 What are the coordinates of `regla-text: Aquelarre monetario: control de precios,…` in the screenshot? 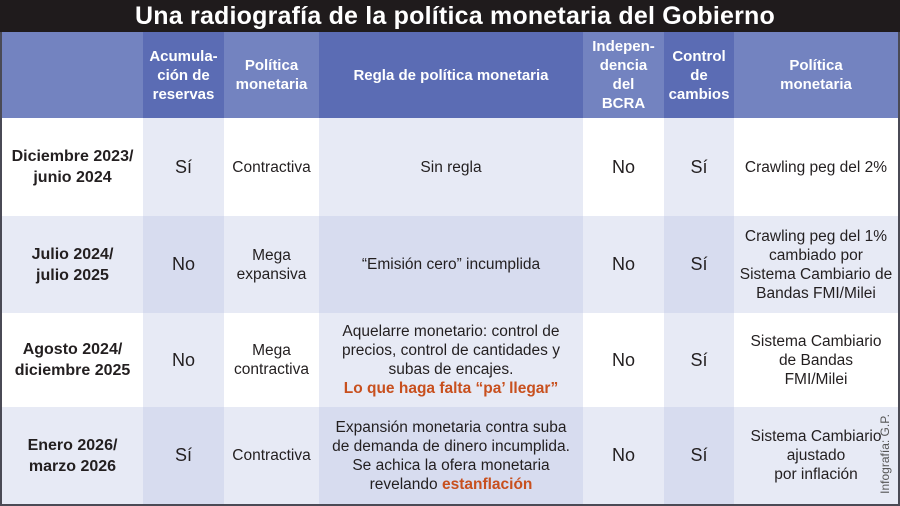 It's located at (451, 350).